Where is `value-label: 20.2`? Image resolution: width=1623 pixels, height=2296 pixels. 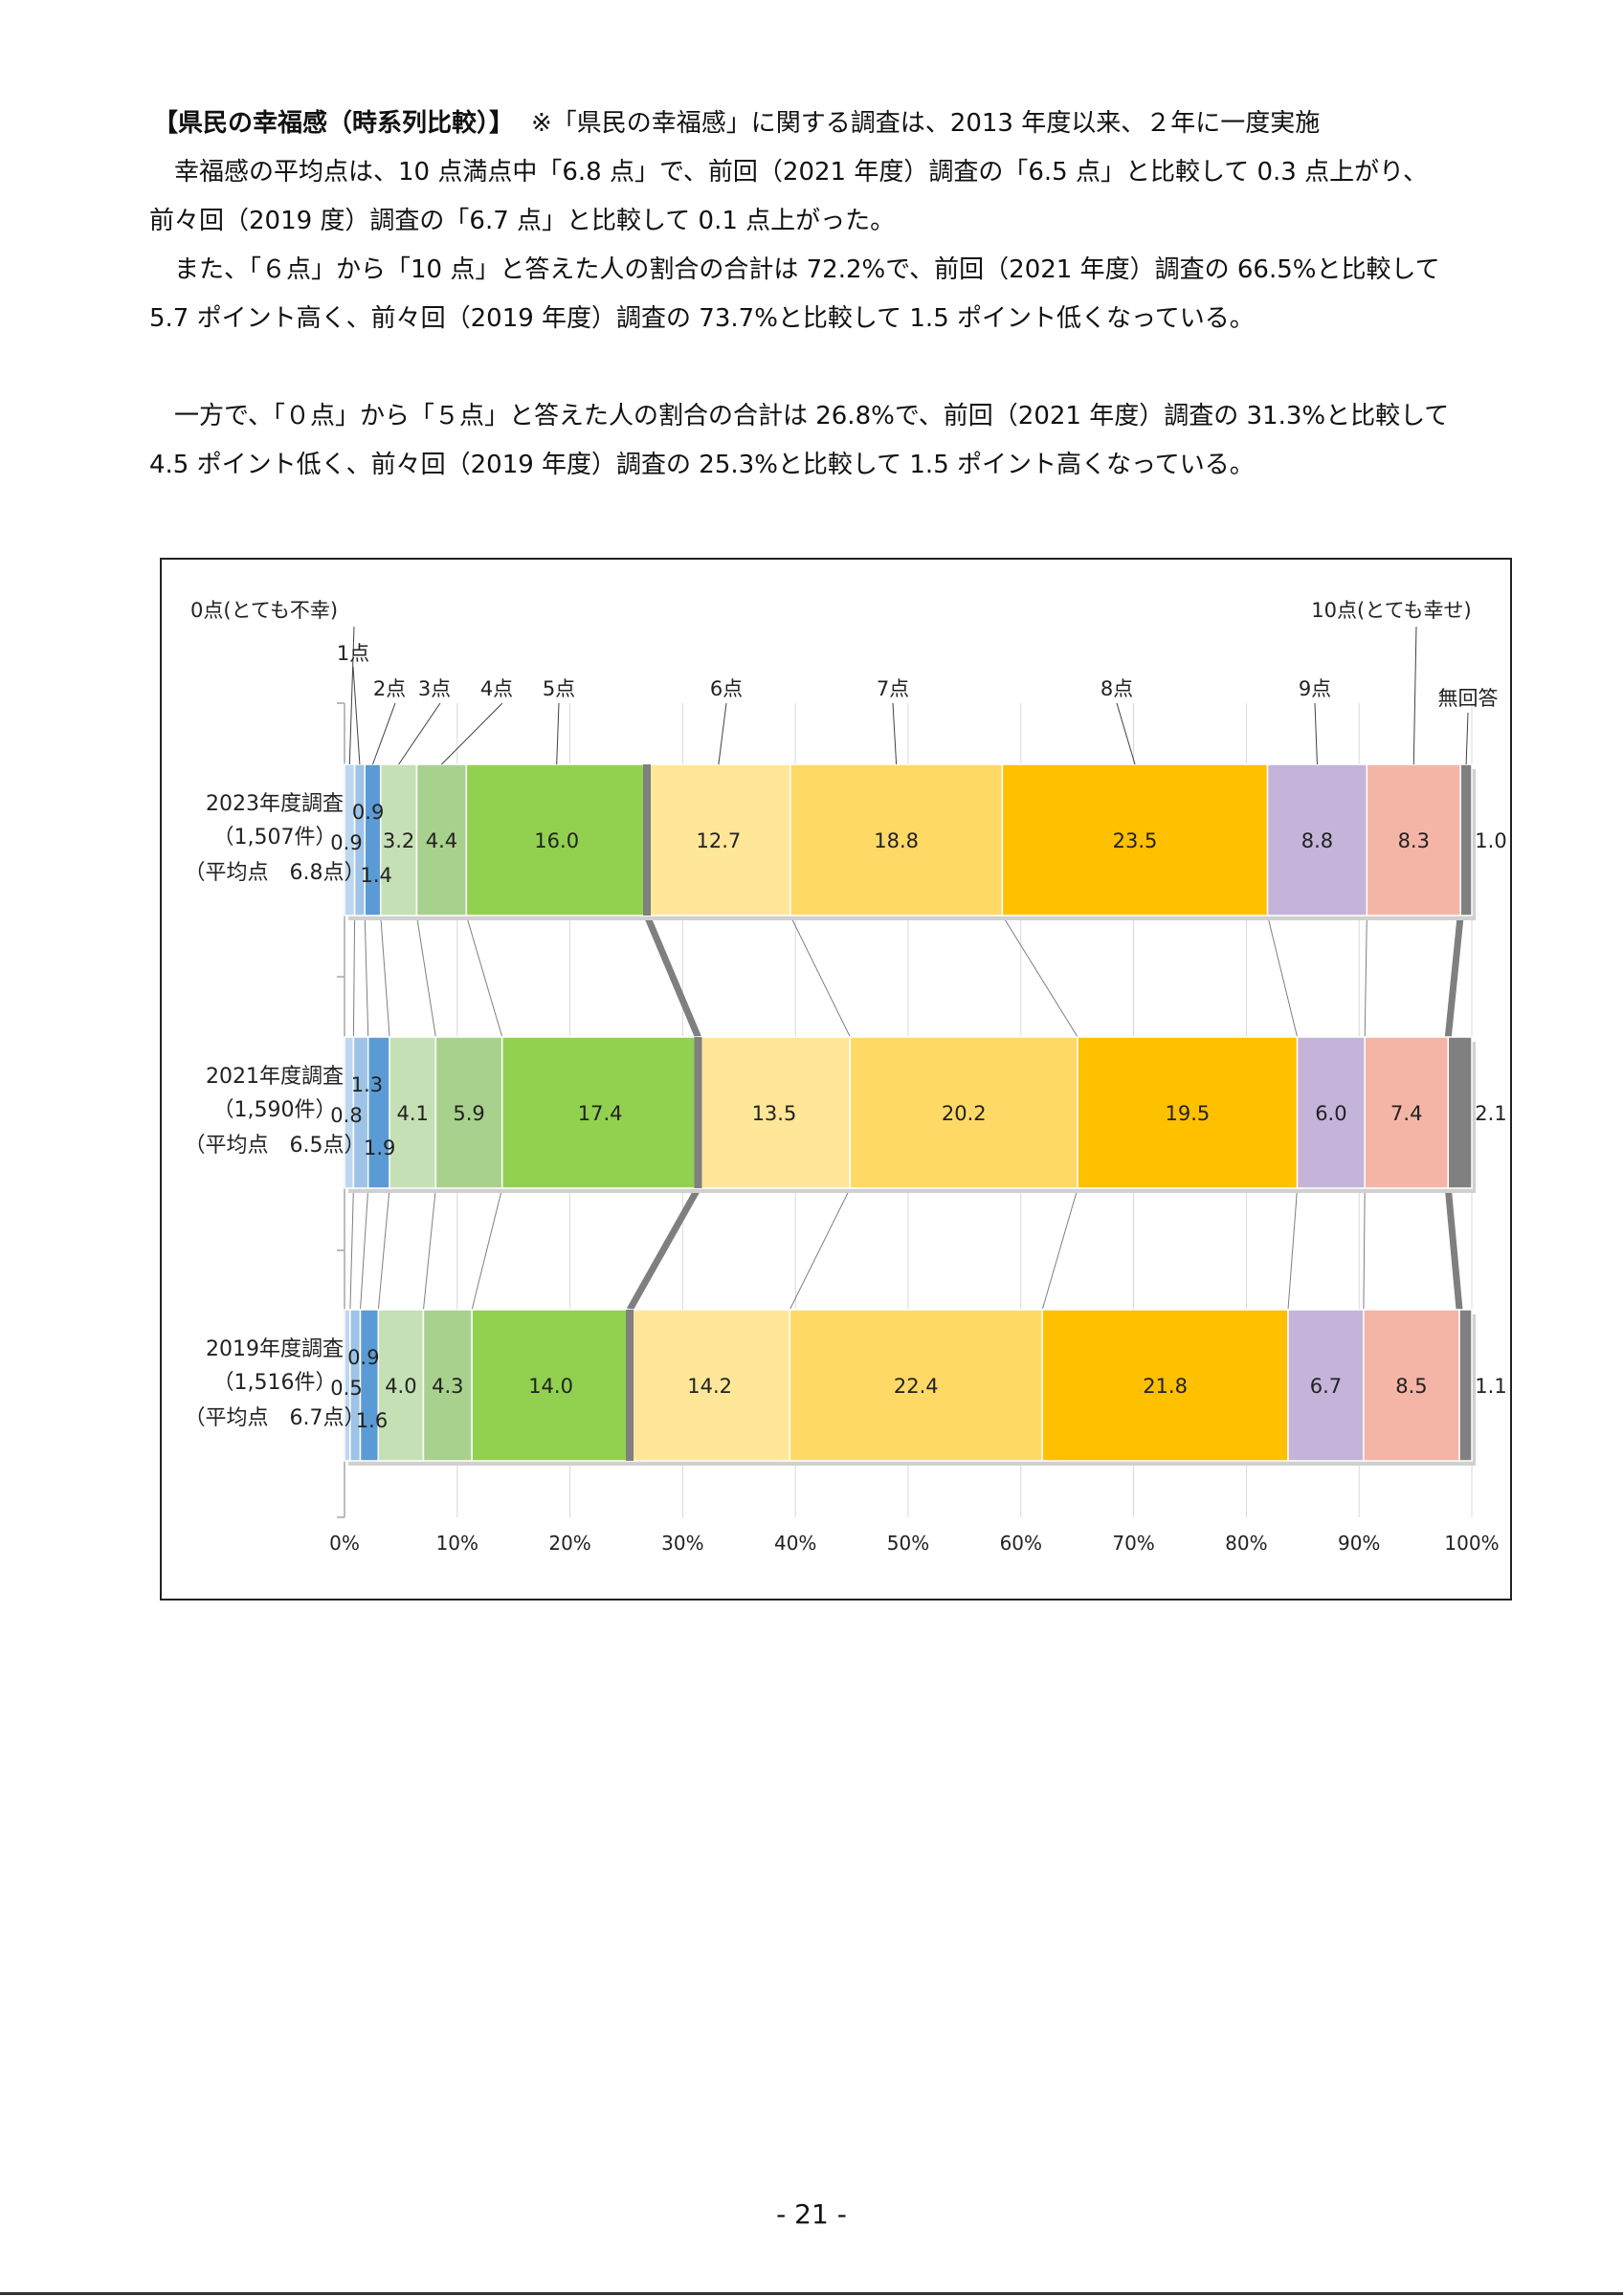
value-label: 20.2 is located at coordinates (964, 1113).